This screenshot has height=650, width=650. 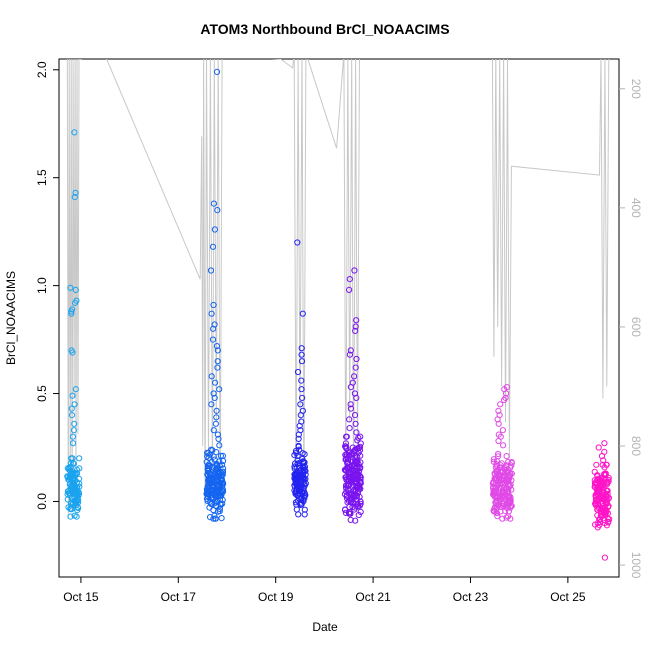 What do you see at coordinates (325, 29) in the screenshot?
I see `chart-title: ATOM3 Northbound BrCl_NOAACIMS` at bounding box center [325, 29].